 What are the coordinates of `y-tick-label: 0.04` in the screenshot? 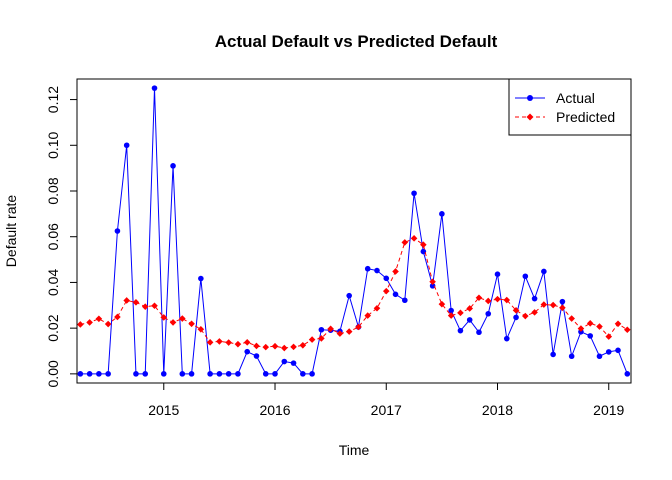 It's located at (53, 282).